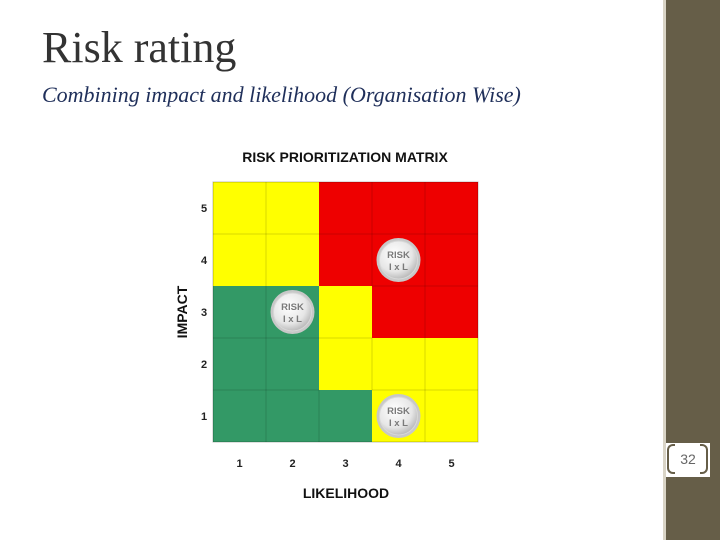 The image size is (720, 540). Describe the element at coordinates (664, 270) in the screenshot. I see `right-bar-edge` at that location.